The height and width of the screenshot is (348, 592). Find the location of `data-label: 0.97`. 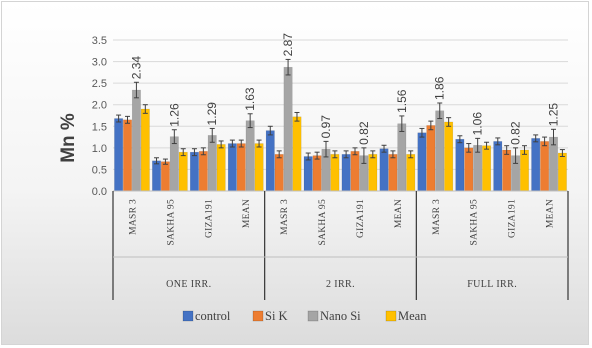

data-label: 0.97 is located at coordinates (326, 127).